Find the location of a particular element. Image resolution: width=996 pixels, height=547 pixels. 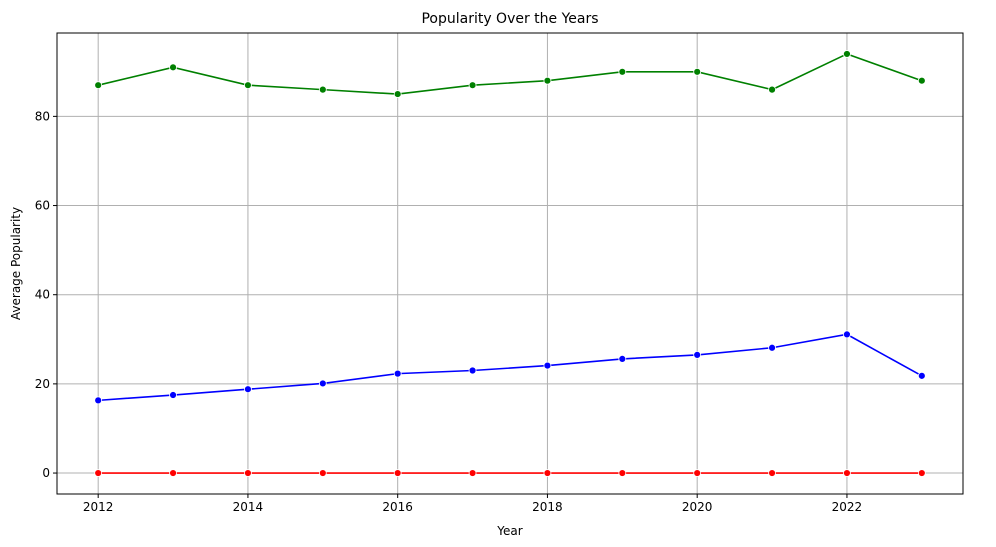

y-axis-title: Average Popularity is located at coordinates (16, 263).